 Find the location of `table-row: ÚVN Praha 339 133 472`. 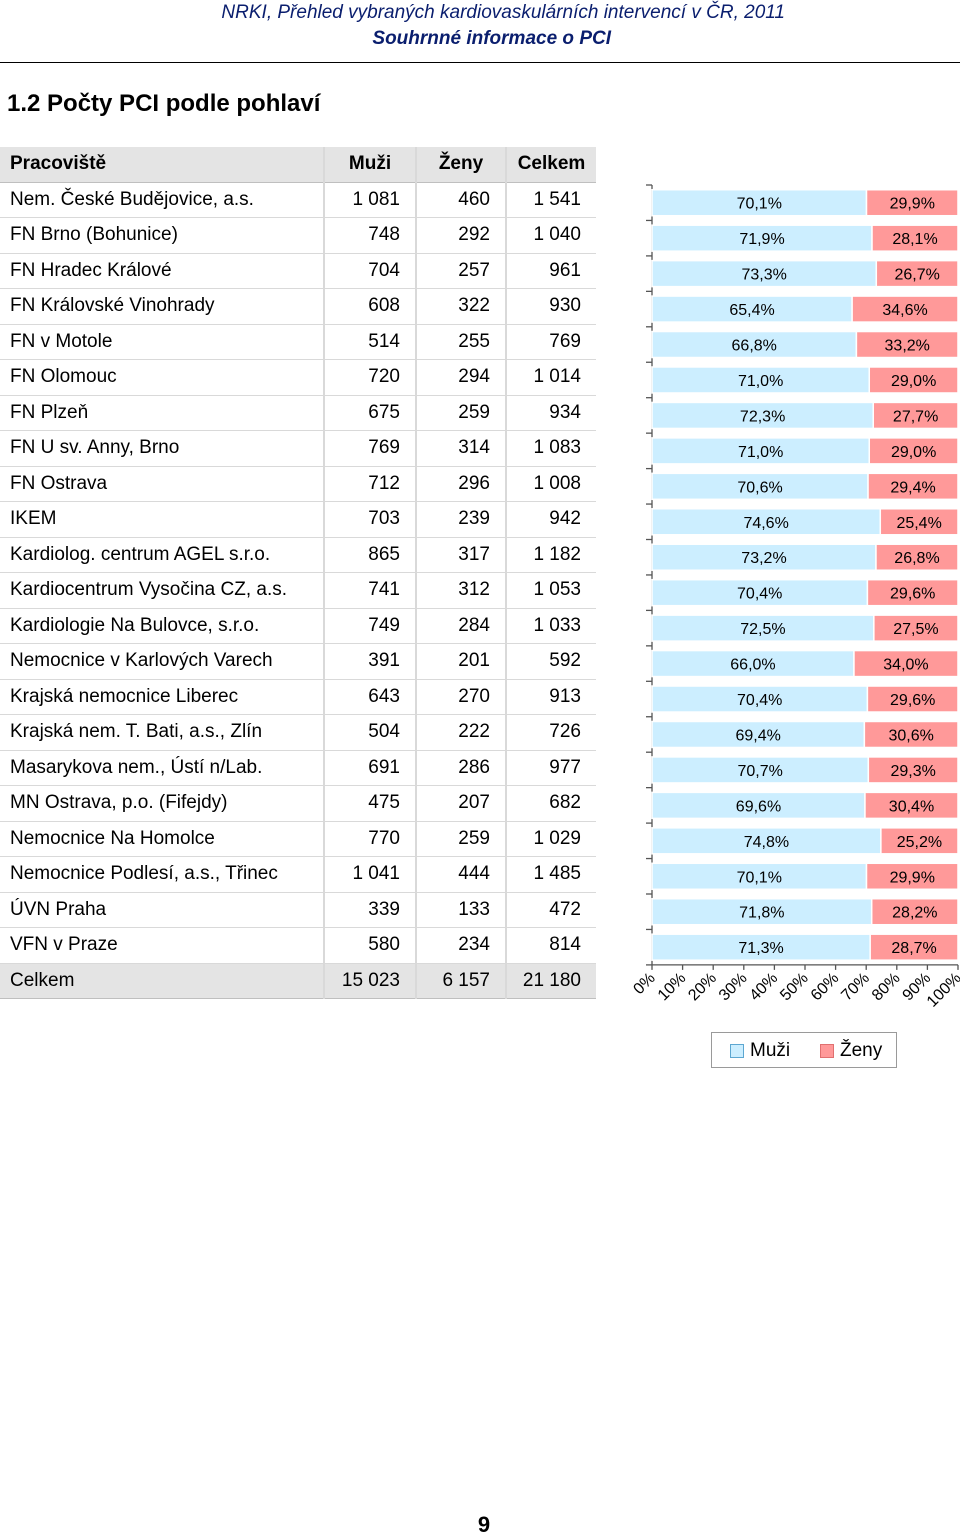

table-row: ÚVN Praha 339 133 472 is located at coordinates (298, 910).